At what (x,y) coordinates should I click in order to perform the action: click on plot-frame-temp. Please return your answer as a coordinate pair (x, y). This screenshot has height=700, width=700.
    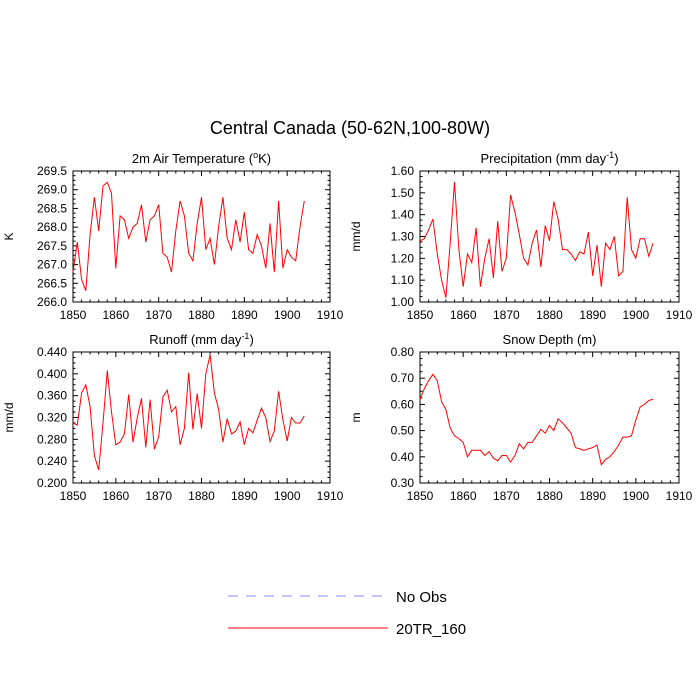
    Looking at the image, I should click on (201, 236).